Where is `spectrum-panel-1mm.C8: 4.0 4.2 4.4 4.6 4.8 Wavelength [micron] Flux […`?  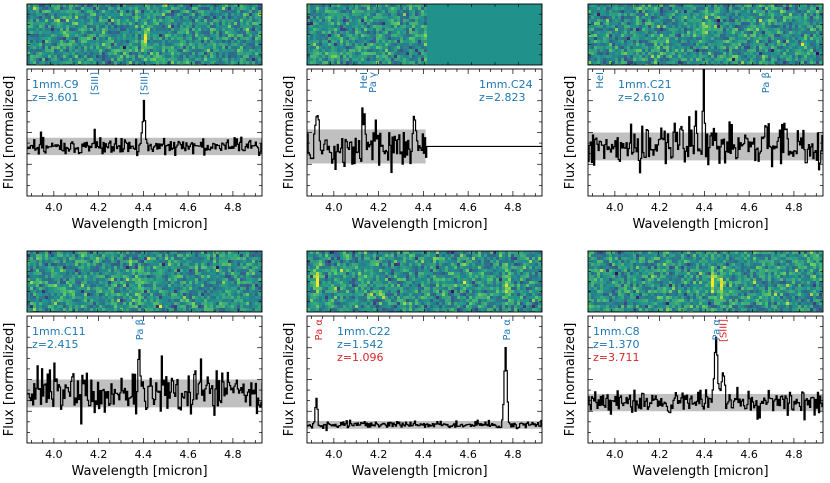
spectrum-panel-1mm.C8: 4.0 4.2 4.4 4.6 4.8 Wavelength [micron] Flux [… is located at coordinates (693, 364).